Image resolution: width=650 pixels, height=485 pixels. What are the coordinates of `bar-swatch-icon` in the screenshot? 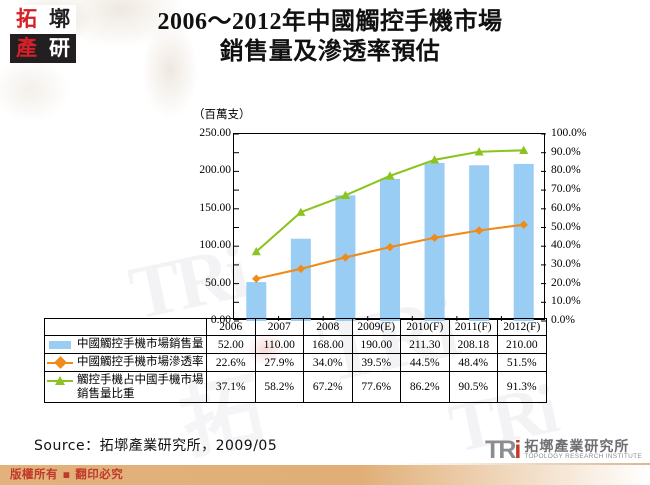 It's located at (60, 345).